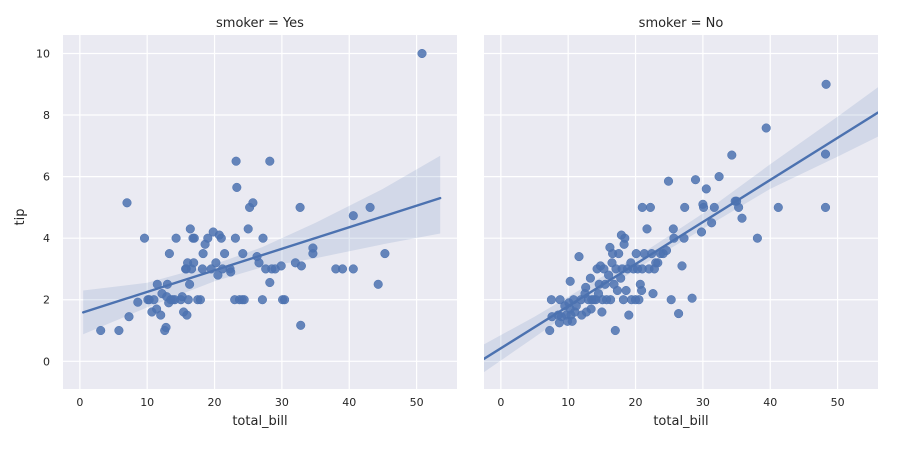 This screenshot has width=900, height=454. What do you see at coordinates (770, 402) in the screenshot?
I see `x-tick-label: 40` at bounding box center [770, 402].